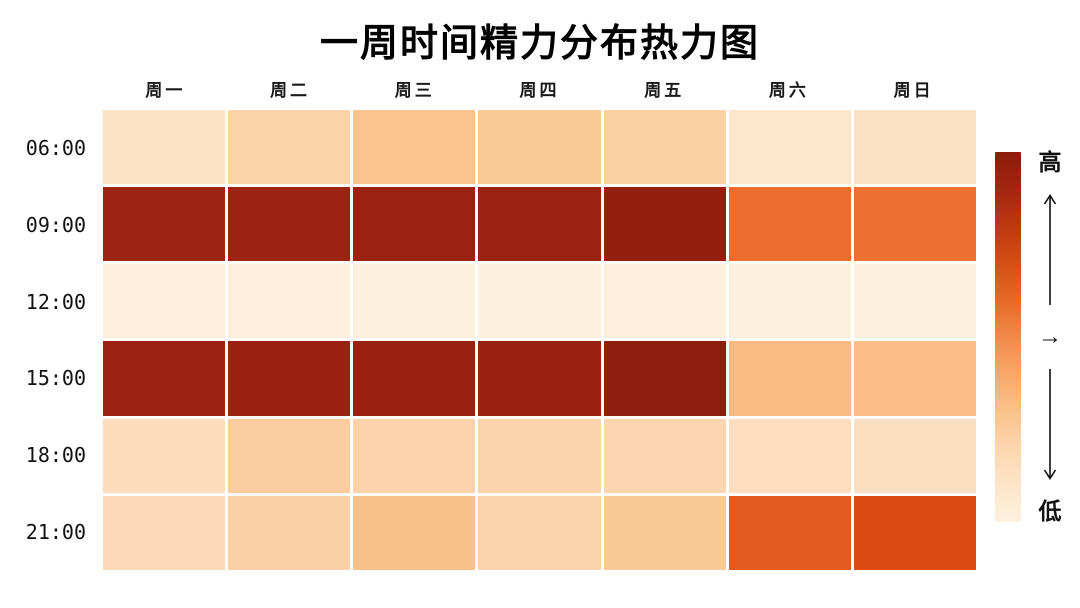  I want to click on arrow-up-icon, so click(1050, 250).